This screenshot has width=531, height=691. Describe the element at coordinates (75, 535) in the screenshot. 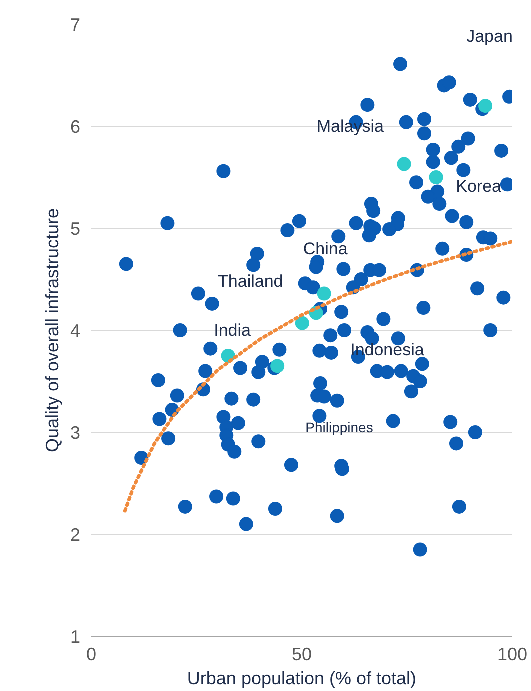

I see `y-tick-label: 2` at that location.